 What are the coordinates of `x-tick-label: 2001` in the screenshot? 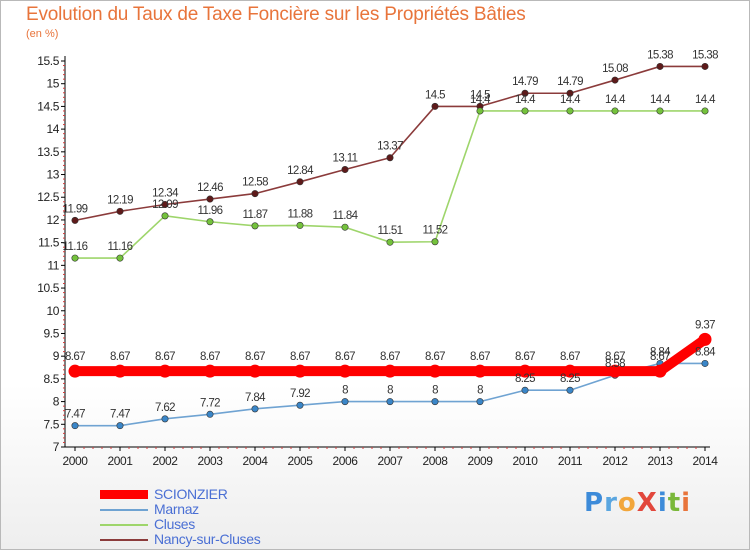 It's located at (120, 461).